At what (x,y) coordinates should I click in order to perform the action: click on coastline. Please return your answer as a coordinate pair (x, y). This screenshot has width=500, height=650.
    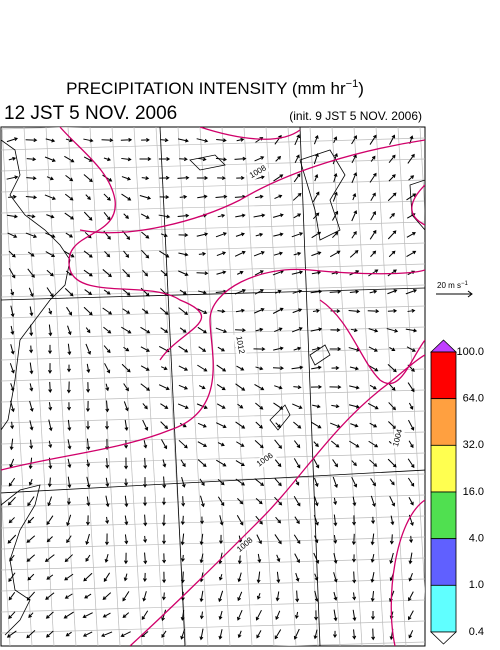
    Looking at the image, I should click on (417, 205).